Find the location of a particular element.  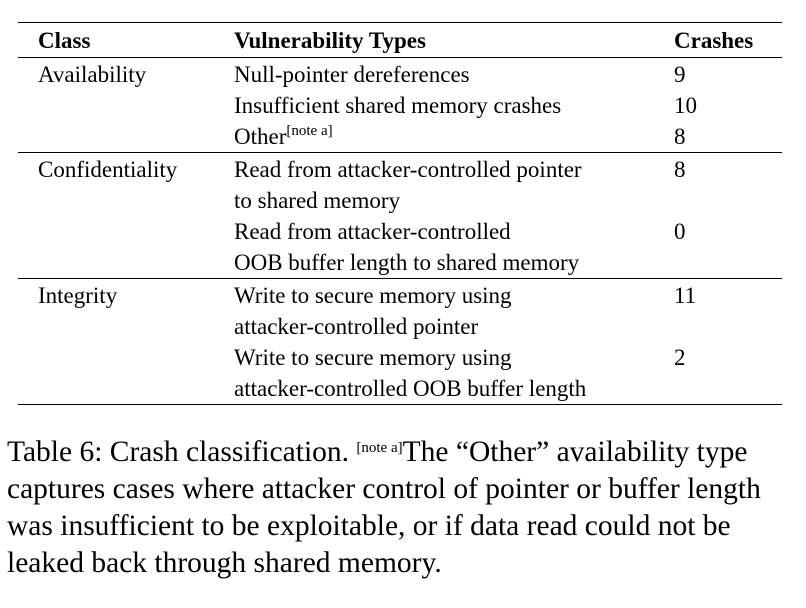

crashes-cell: 0 is located at coordinates (728, 247).